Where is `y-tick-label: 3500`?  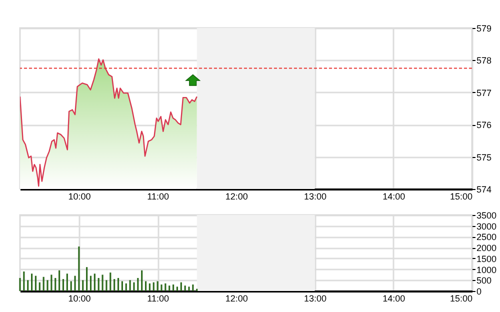 y-tick-label: 3500 is located at coordinates (486, 215).